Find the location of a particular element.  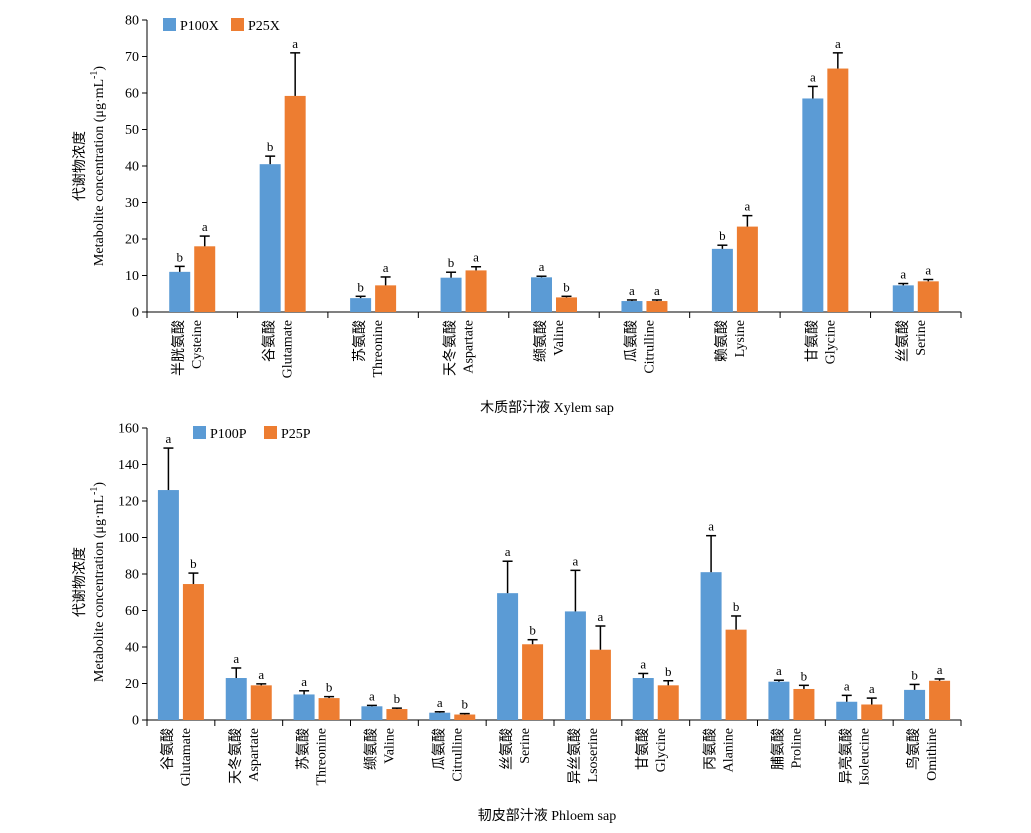

legend-label-P25P: P25P is located at coordinates (296, 434).